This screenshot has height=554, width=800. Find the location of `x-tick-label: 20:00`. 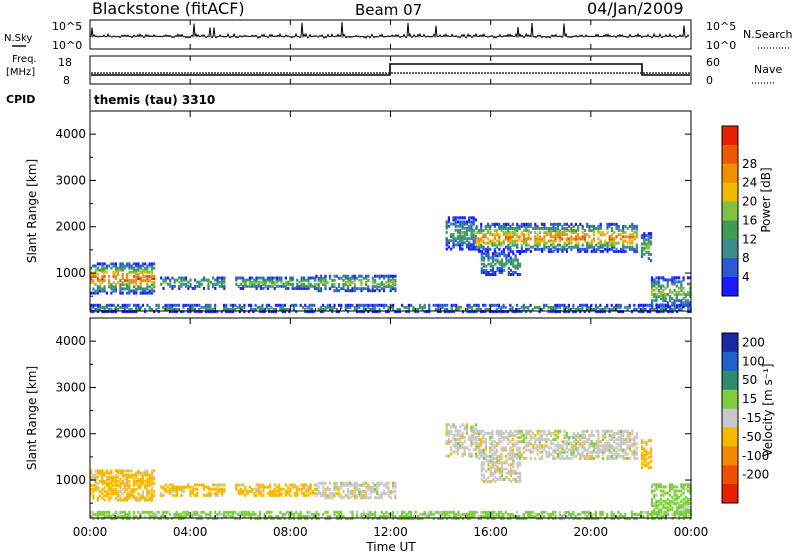

x-tick-label: 20:00 is located at coordinates (591, 532).